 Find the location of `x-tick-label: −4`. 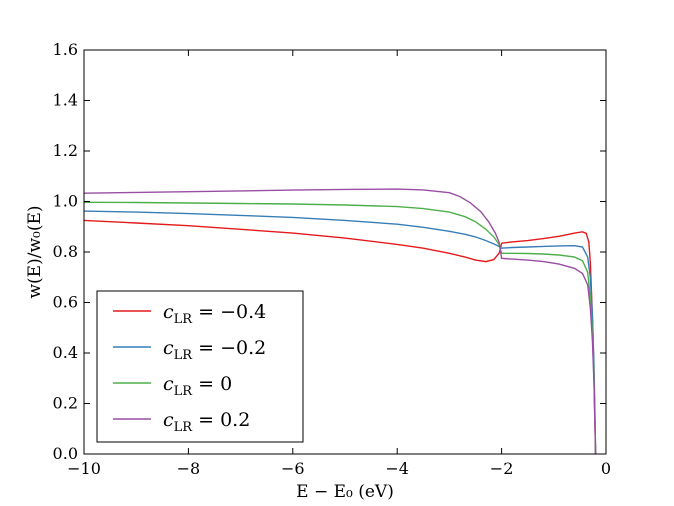

x-tick-label: −4 is located at coordinates (397, 468).